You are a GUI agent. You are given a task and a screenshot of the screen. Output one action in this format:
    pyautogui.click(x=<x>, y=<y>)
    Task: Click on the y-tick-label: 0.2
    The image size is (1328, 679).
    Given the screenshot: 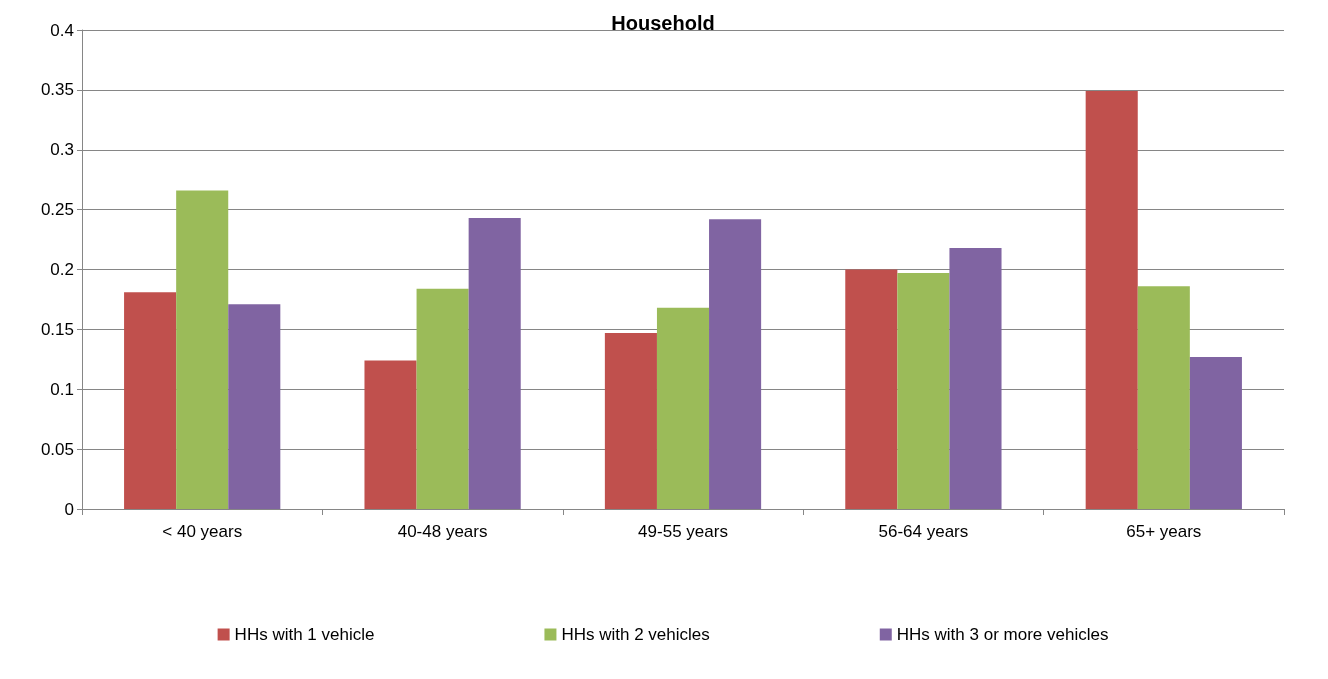 What is the action you would take?
    pyautogui.click(x=62, y=269)
    